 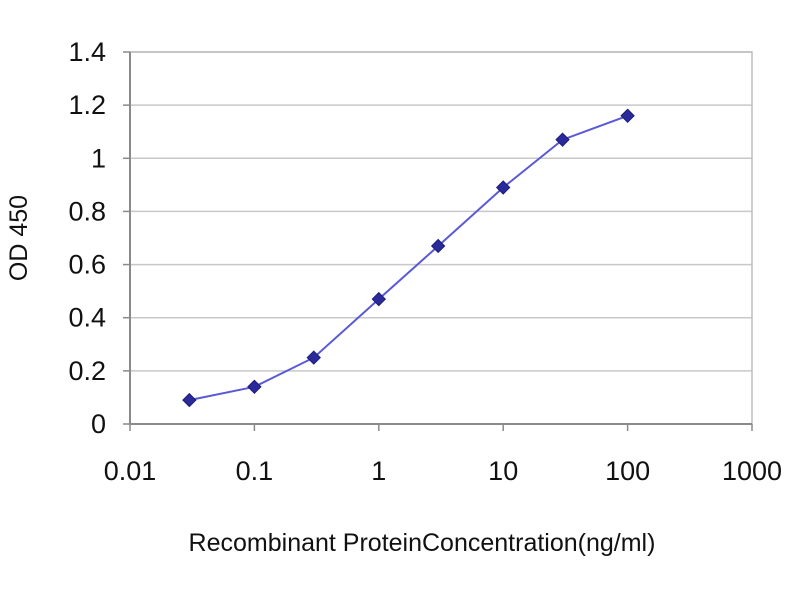 I want to click on x-axis-title: Recombinant ProteinConcentration(ng/ml), so click(x=422, y=543).